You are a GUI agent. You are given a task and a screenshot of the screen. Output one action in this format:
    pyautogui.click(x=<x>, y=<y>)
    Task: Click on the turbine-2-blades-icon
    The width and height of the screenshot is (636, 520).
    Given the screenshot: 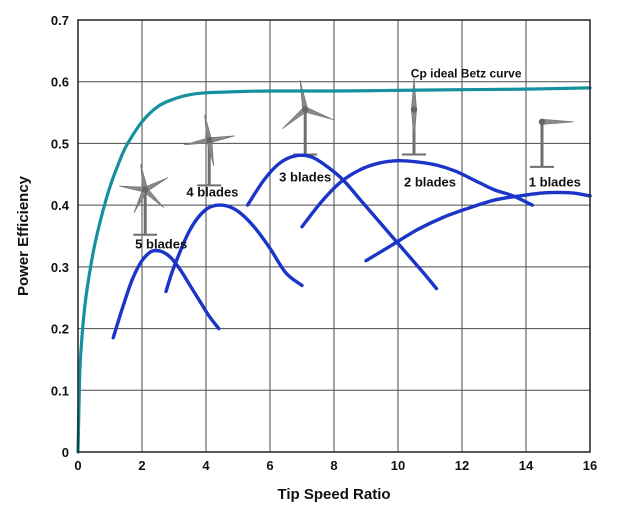 What is the action you would take?
    pyautogui.click(x=414, y=116)
    